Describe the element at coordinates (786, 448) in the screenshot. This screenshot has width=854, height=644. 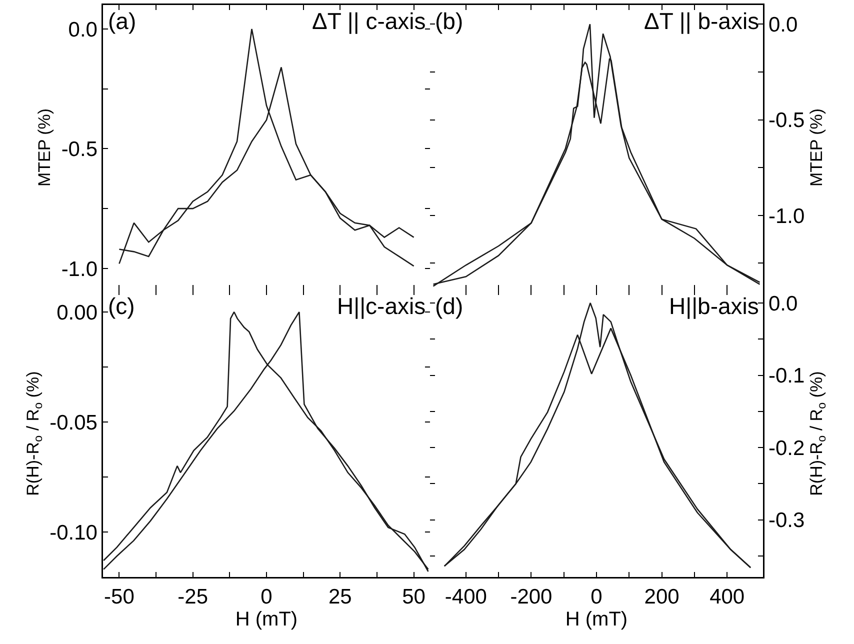
I see `y-tick-label: -0.2` at that location.